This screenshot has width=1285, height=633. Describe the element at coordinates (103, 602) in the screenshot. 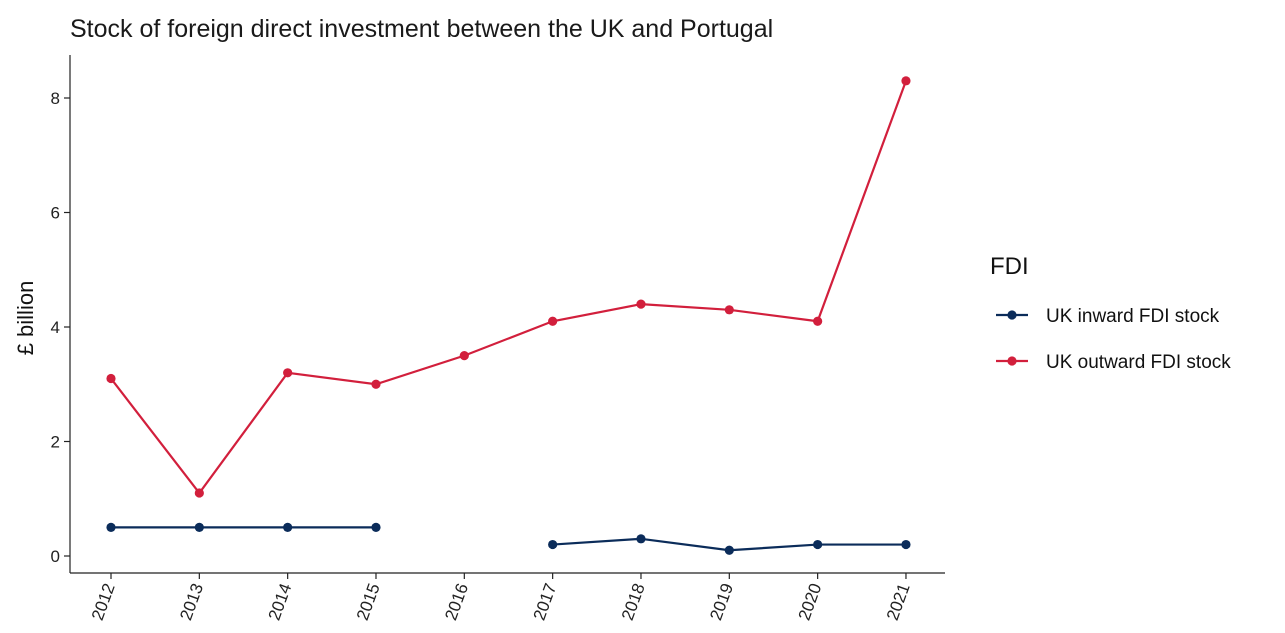

I see `x-tick-label: 2012` at that location.